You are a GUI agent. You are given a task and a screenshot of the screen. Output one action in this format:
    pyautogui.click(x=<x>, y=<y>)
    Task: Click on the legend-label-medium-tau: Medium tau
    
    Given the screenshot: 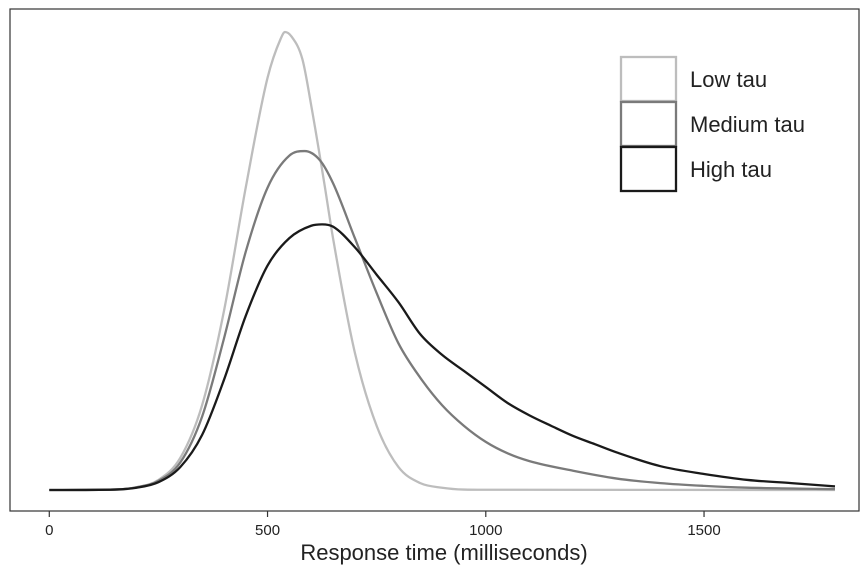 What is the action you would take?
    pyautogui.click(x=747, y=124)
    